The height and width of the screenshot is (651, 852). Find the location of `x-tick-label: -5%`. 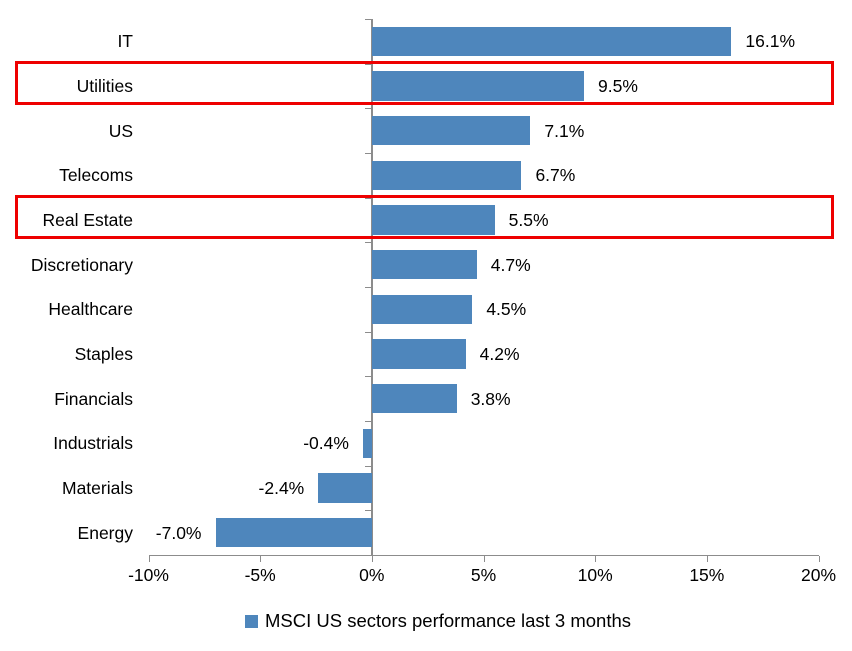

x-tick-label: -5% is located at coordinates (260, 575).